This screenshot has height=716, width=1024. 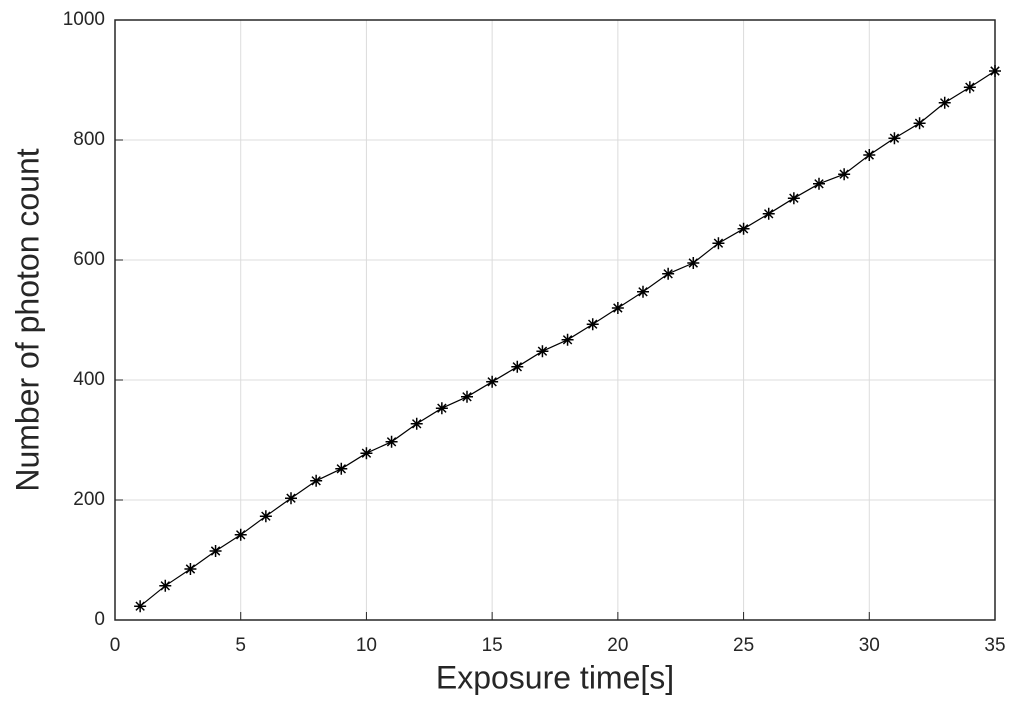 What do you see at coordinates (89, 499) in the screenshot?
I see `y-tick-label: 200` at bounding box center [89, 499].